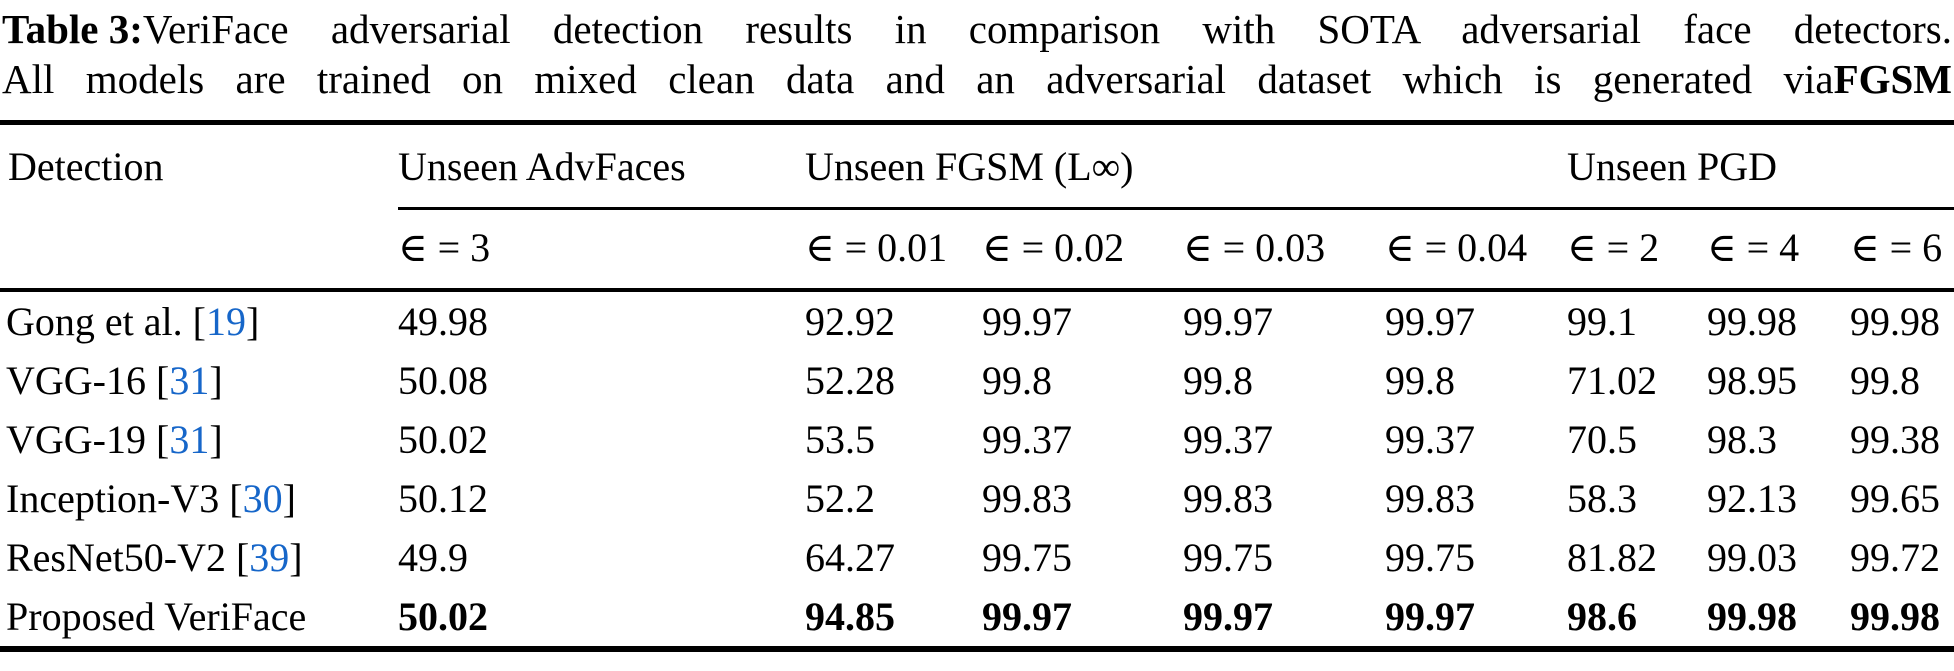  What do you see at coordinates (156, 616) in the screenshot?
I see `row-label-proposed-veriface: Proposed VeriFace` at bounding box center [156, 616].